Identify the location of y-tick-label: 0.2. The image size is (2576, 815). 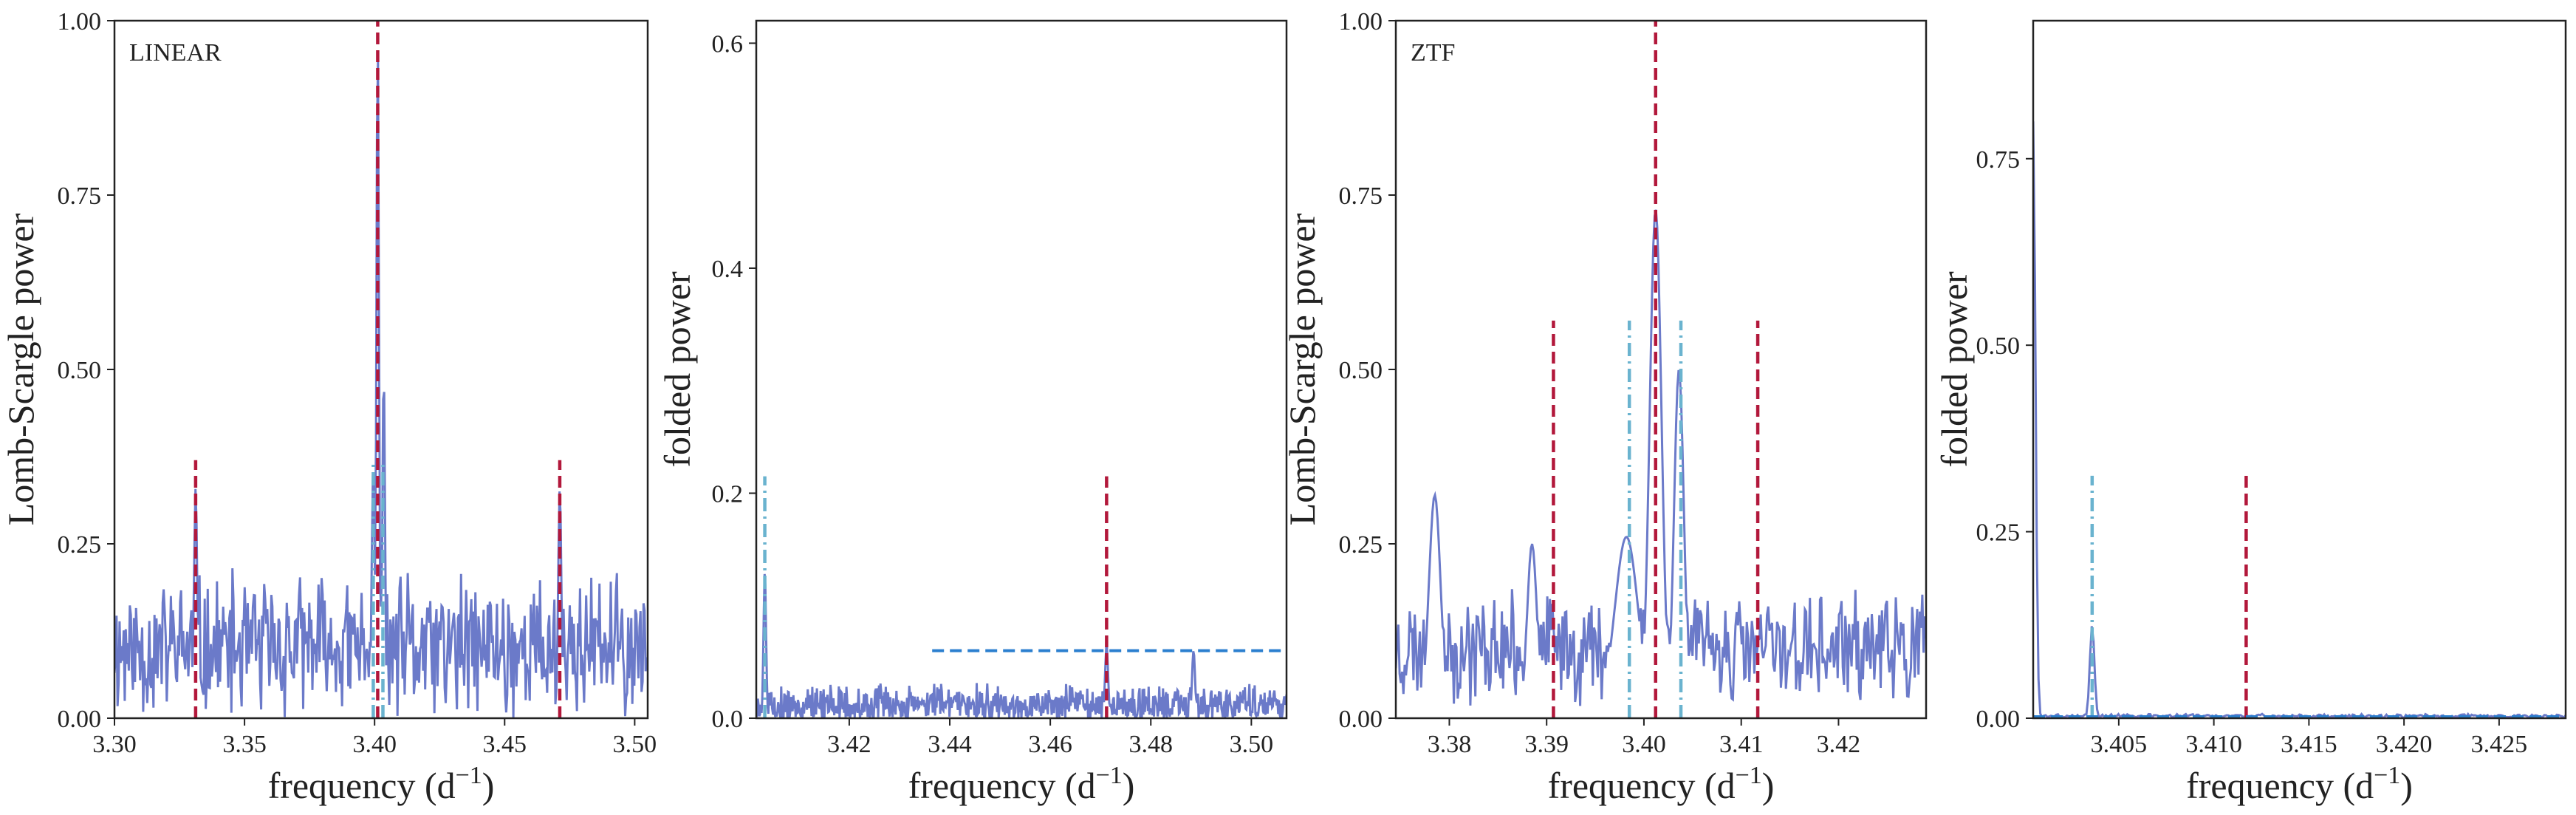
(728, 494).